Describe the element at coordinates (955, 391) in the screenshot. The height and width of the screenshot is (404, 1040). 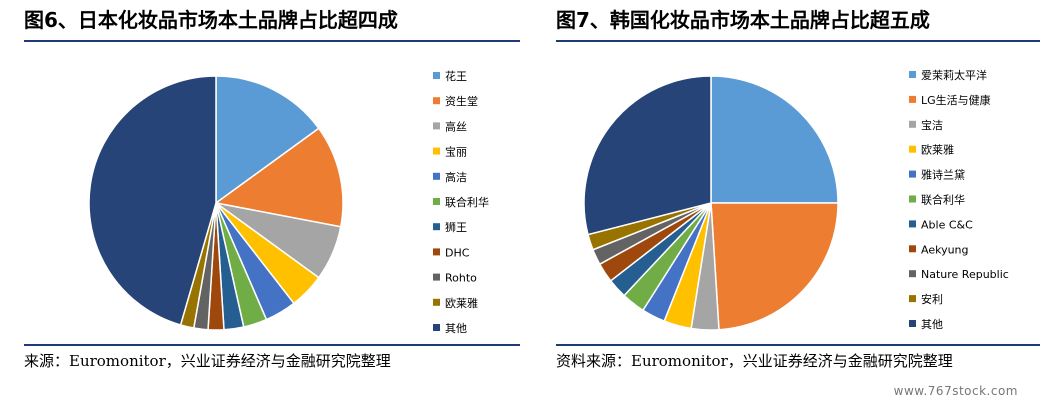
I see `watermark: www.767stock.com` at that location.